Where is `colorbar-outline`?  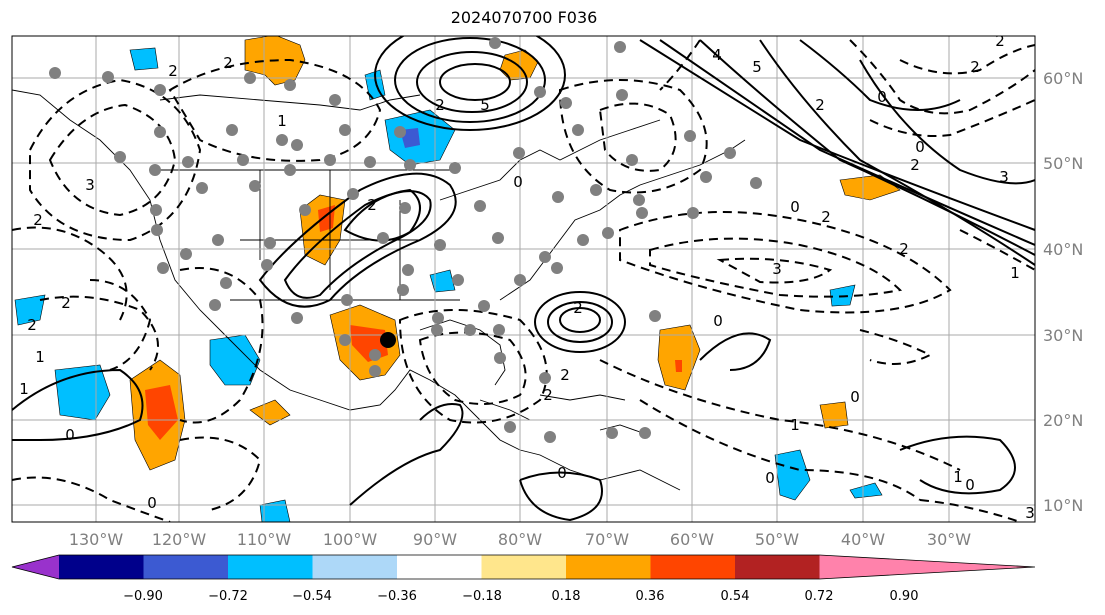
colorbar-outline is located at coordinates (523, 567).